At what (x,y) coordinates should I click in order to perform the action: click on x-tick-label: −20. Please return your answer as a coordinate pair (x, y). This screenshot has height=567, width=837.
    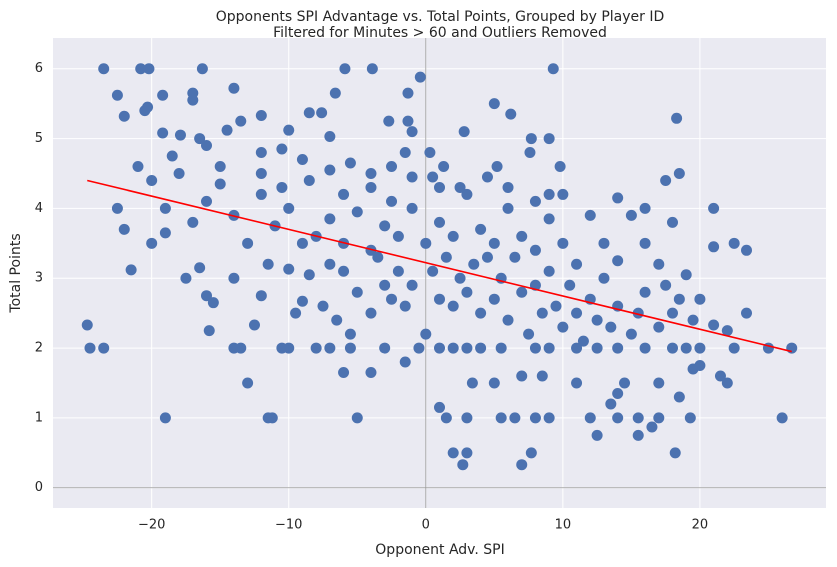
    Looking at the image, I should click on (151, 525).